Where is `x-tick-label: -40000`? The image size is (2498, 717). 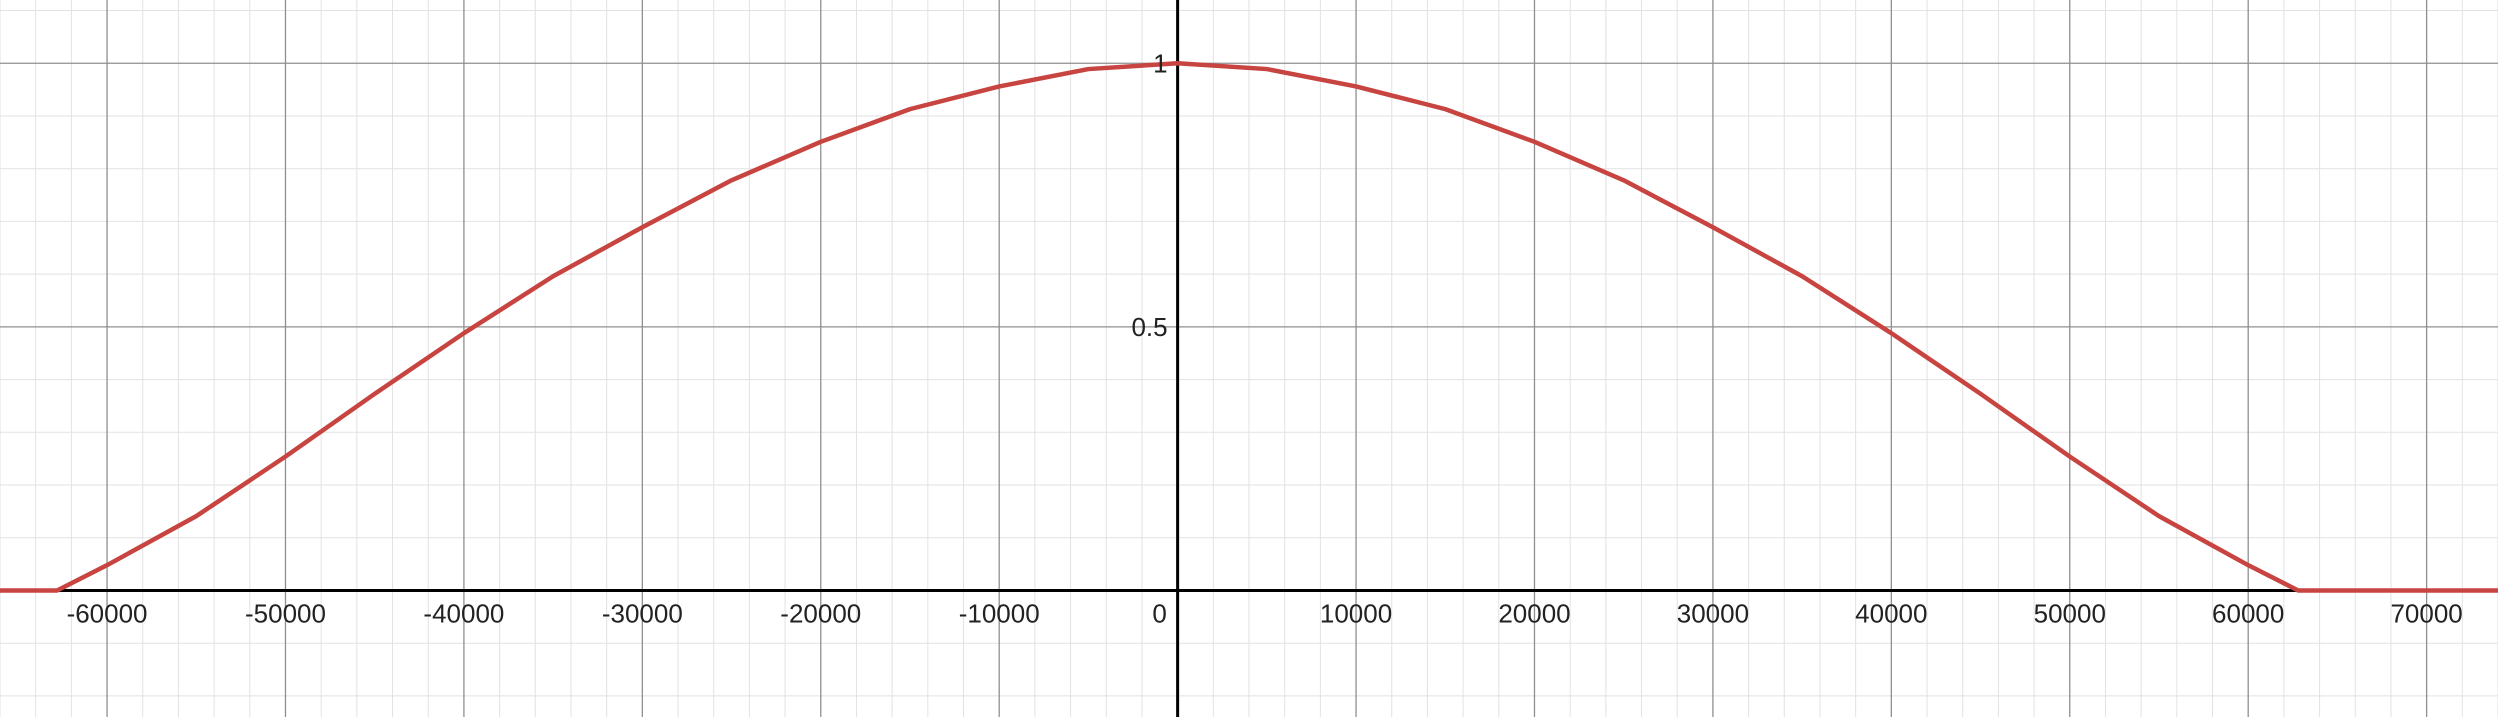
x-tick-label: -40000 is located at coordinates (463, 613).